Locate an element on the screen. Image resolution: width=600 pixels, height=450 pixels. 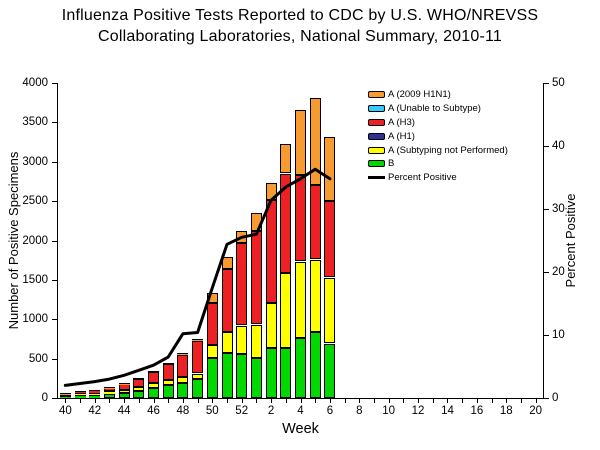
x-axis-tick-label: 18 is located at coordinates (506, 411).